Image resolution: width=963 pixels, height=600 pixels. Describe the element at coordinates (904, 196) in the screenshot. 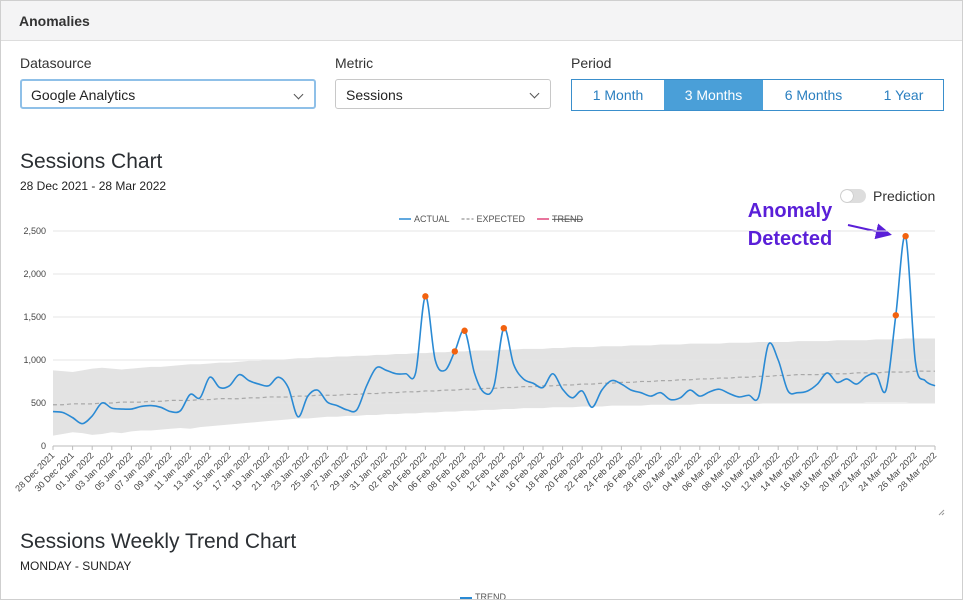

I see `prediction-label: Prediction` at that location.